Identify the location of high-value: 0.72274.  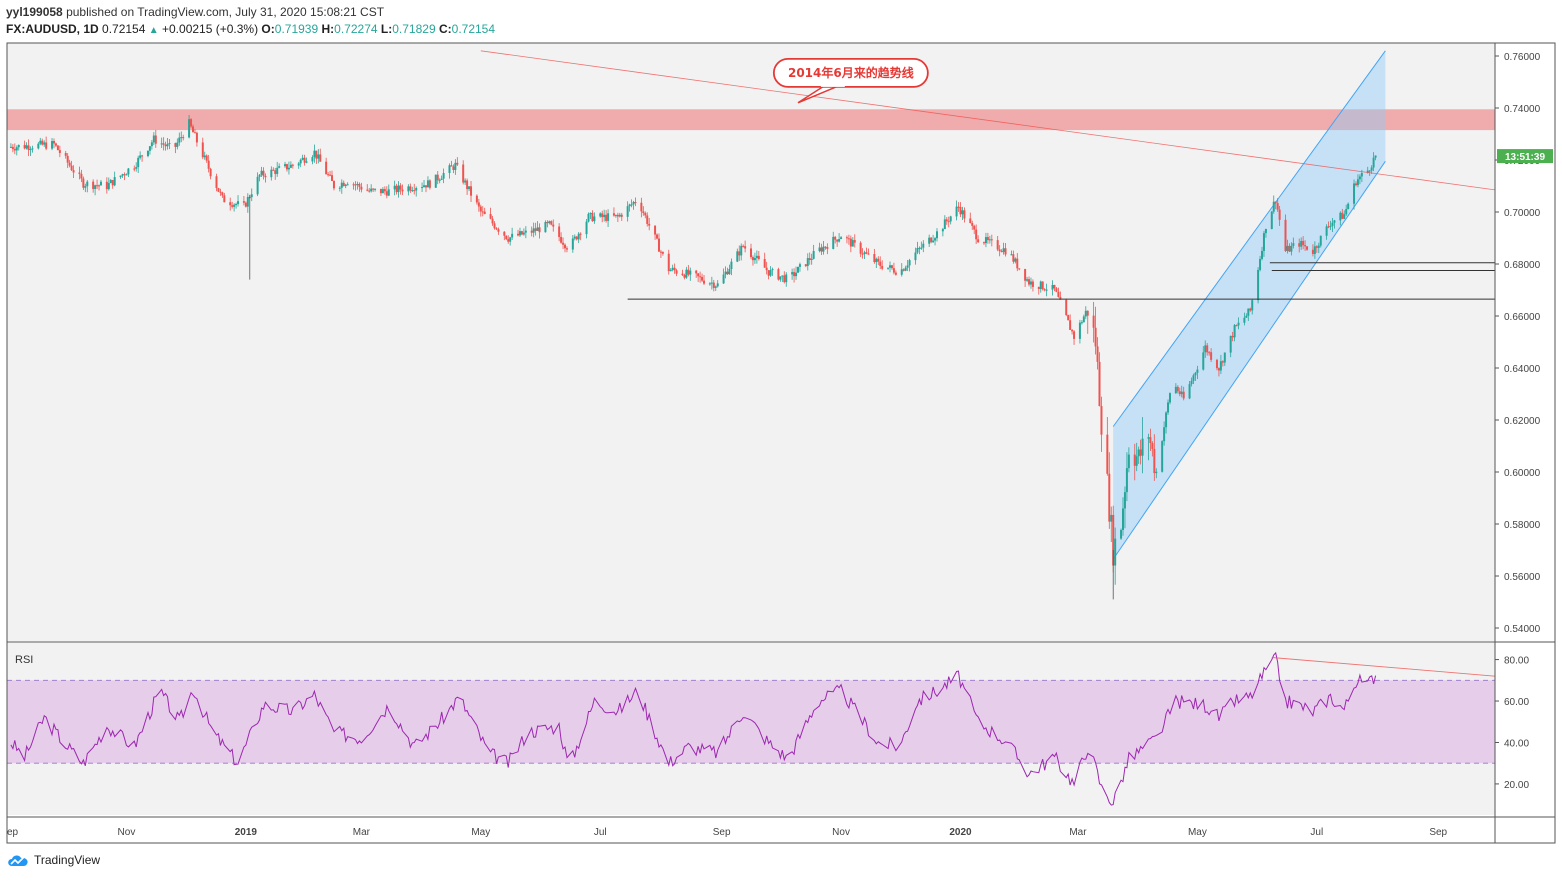
(356, 29).